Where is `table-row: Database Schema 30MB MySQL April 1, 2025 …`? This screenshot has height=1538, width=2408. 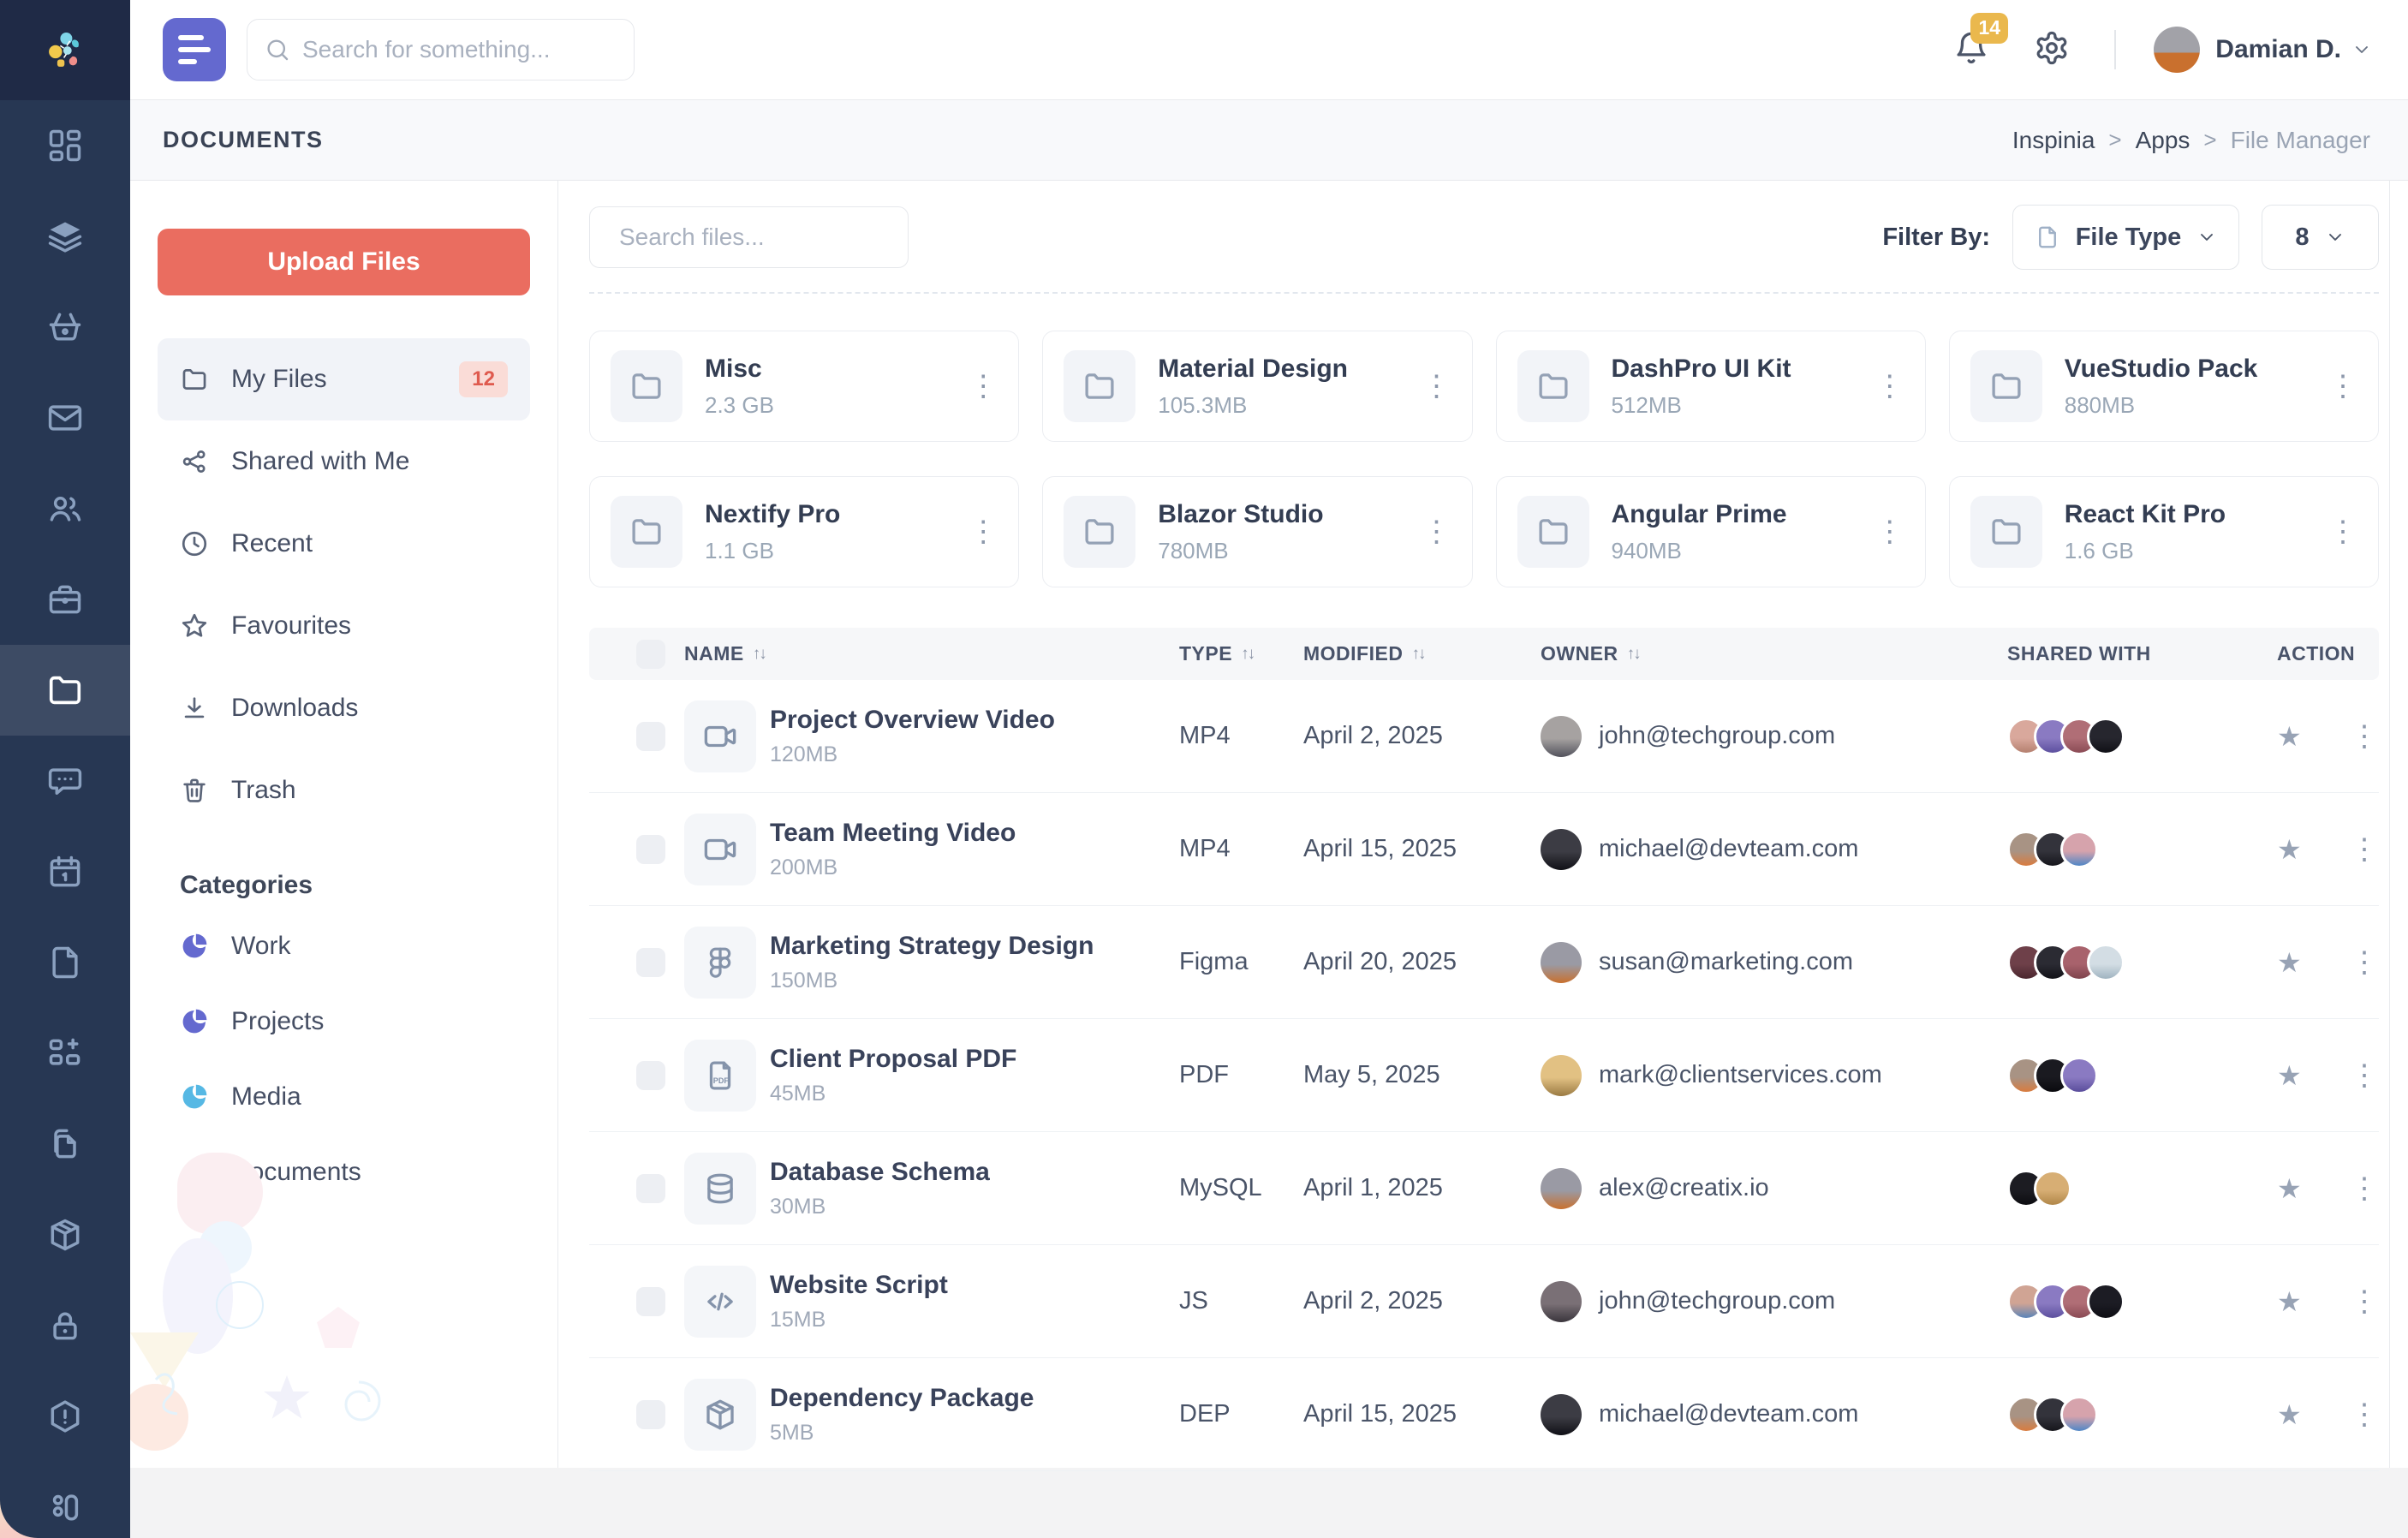 table-row: Database Schema 30MB MySQL April 1, 2025 … is located at coordinates (1484, 1188).